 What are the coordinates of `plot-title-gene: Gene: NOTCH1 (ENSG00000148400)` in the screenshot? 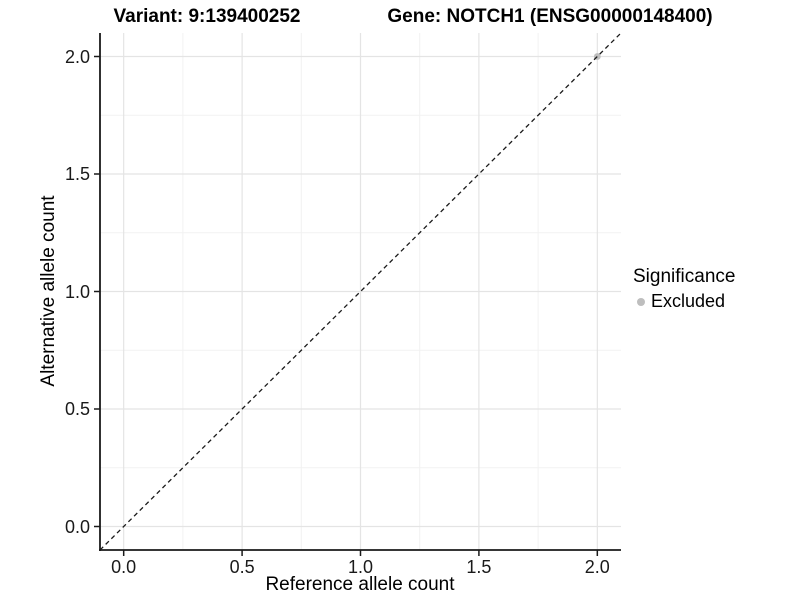 It's located at (550, 16).